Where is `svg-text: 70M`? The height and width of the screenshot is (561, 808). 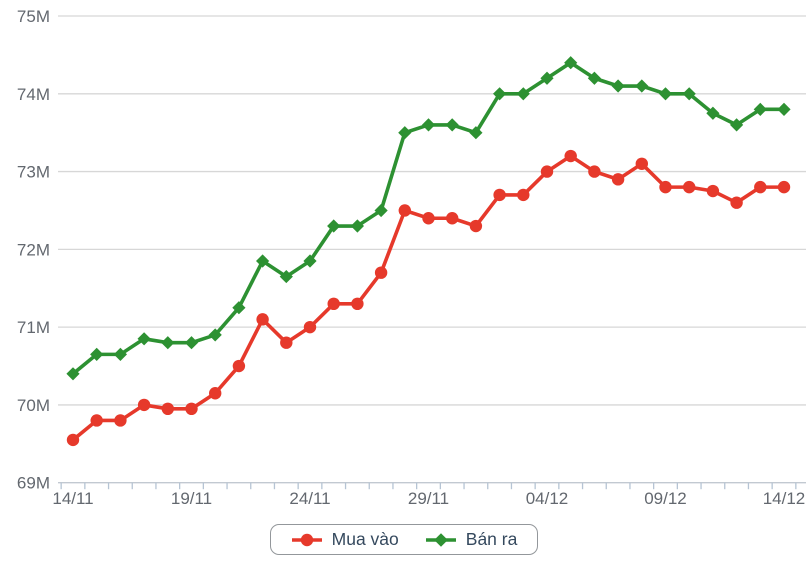
svg-text: 70M is located at coordinates (33, 405).